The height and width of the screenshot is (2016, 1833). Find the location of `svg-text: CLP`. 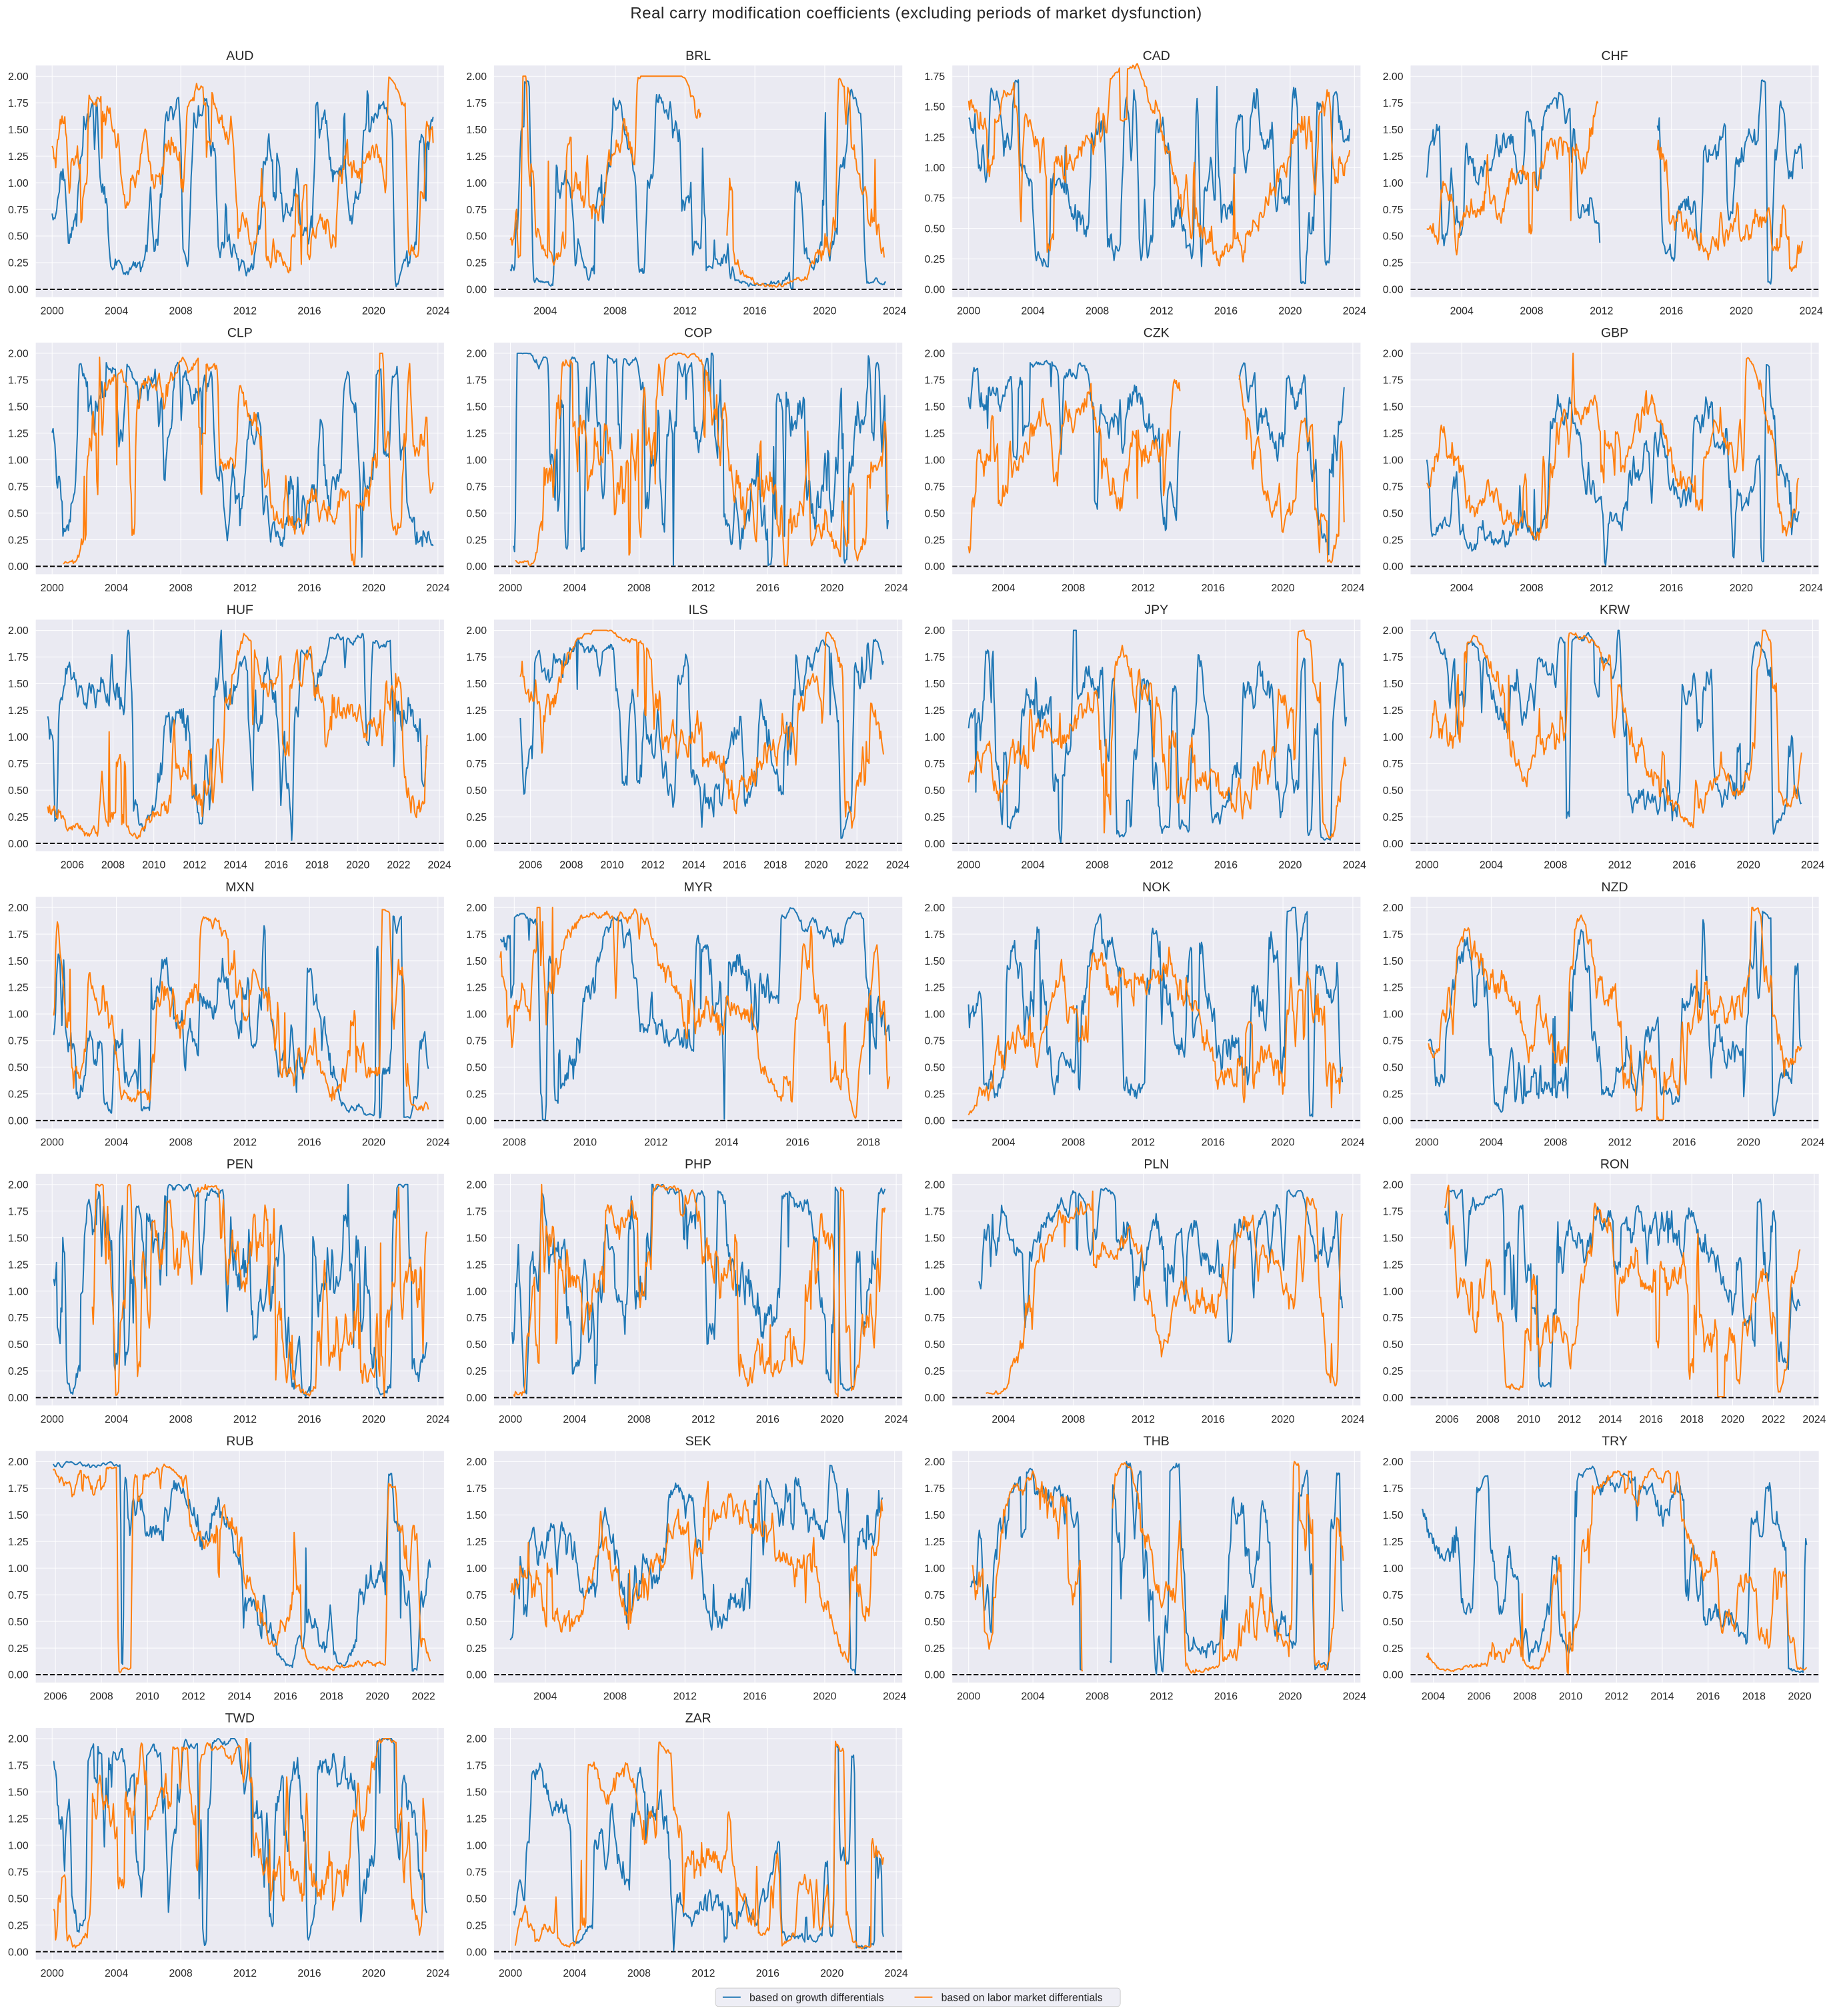

svg-text: CLP is located at coordinates (240, 333).